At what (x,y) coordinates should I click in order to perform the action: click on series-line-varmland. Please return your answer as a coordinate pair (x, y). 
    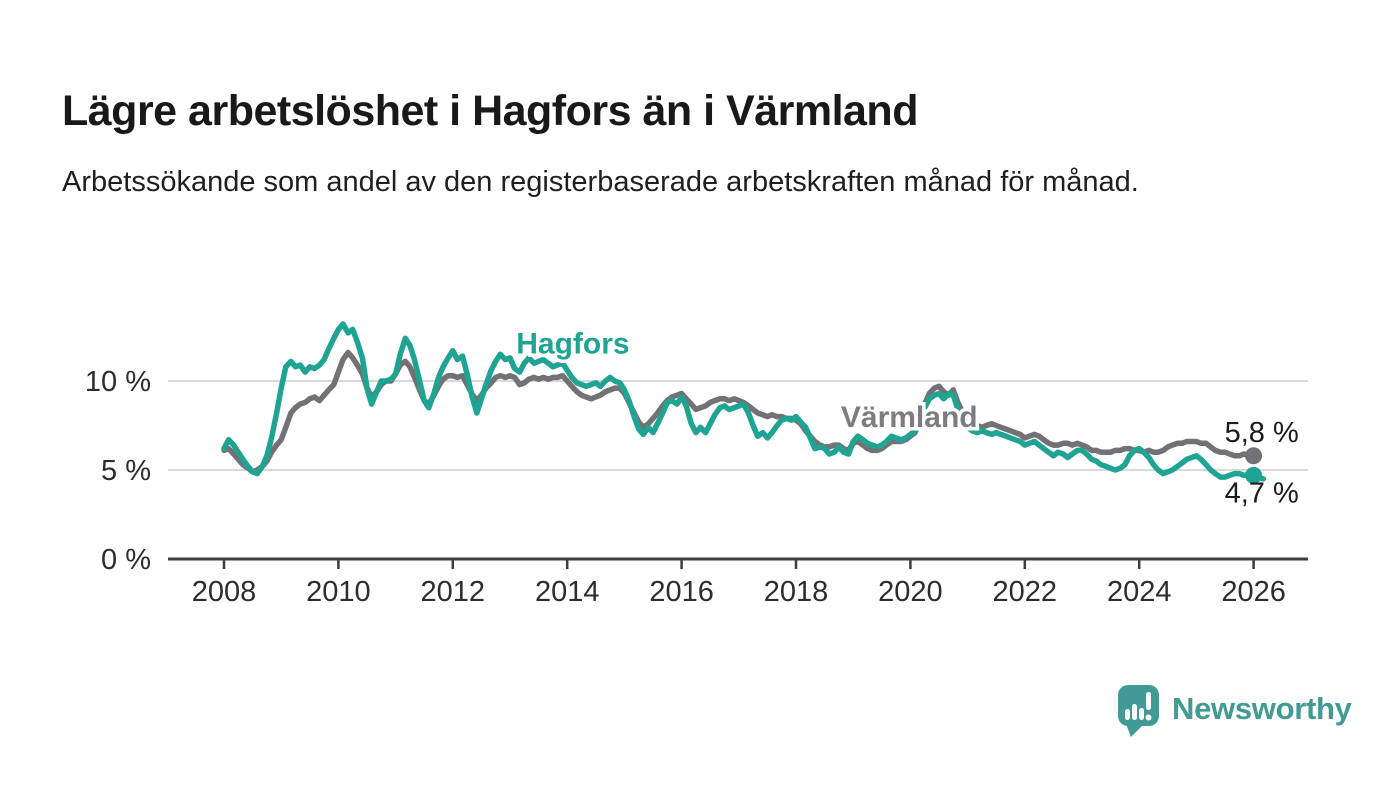
    Looking at the image, I should click on (739, 412).